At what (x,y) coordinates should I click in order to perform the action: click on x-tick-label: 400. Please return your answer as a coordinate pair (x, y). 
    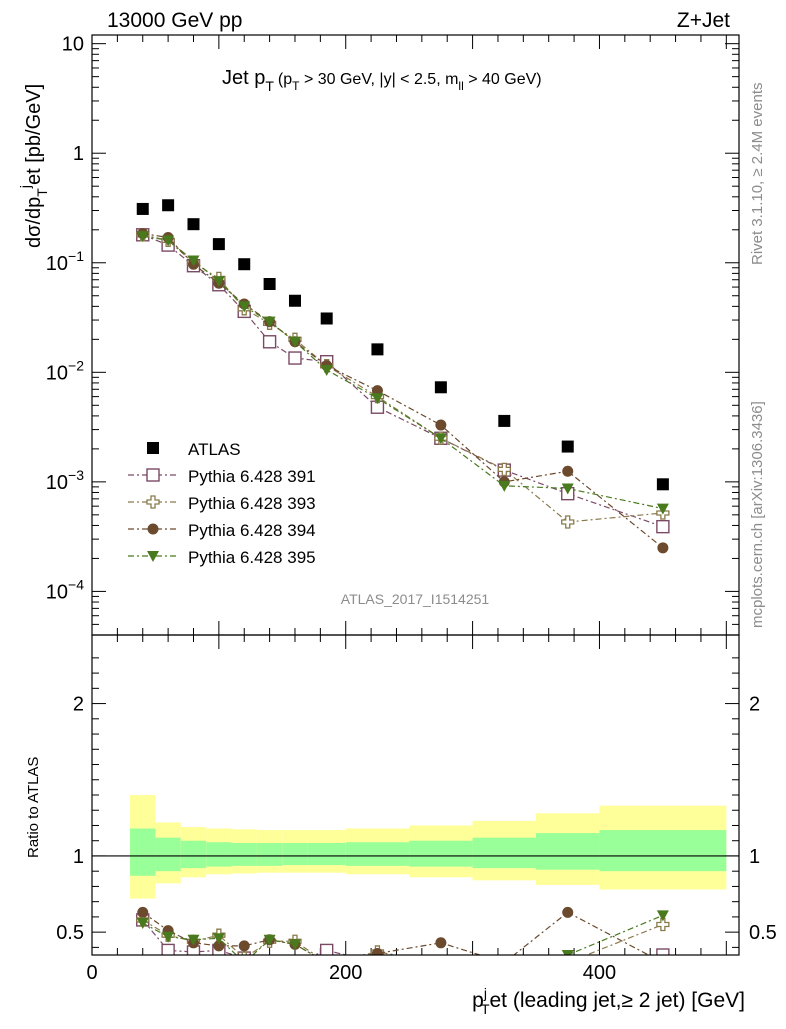
    Looking at the image, I should click on (599, 973).